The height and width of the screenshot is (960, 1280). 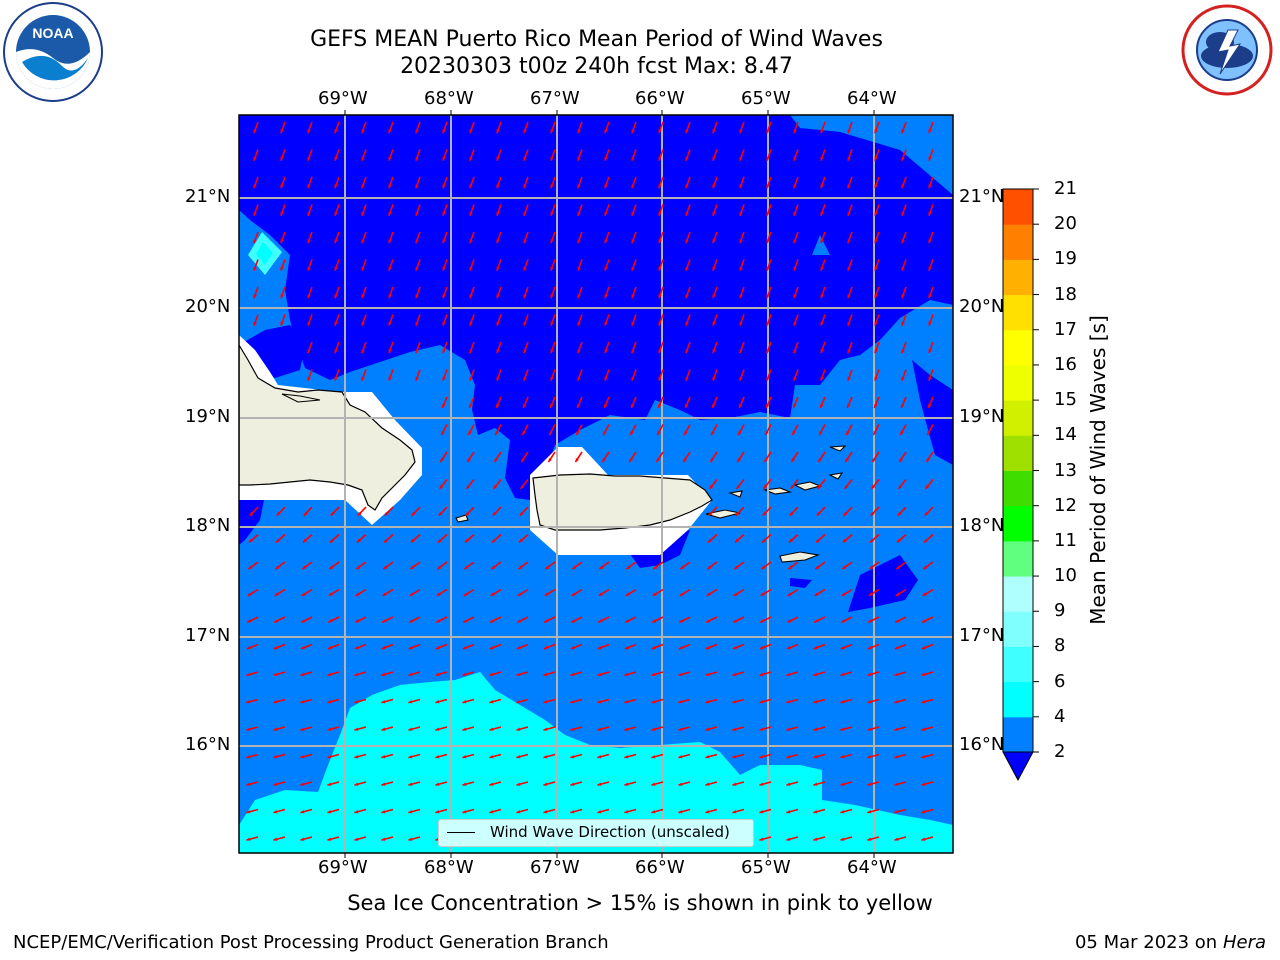 What do you see at coordinates (1146, 942) in the screenshot?
I see `run-date-text: 05 Mar 2023 on` at bounding box center [1146, 942].